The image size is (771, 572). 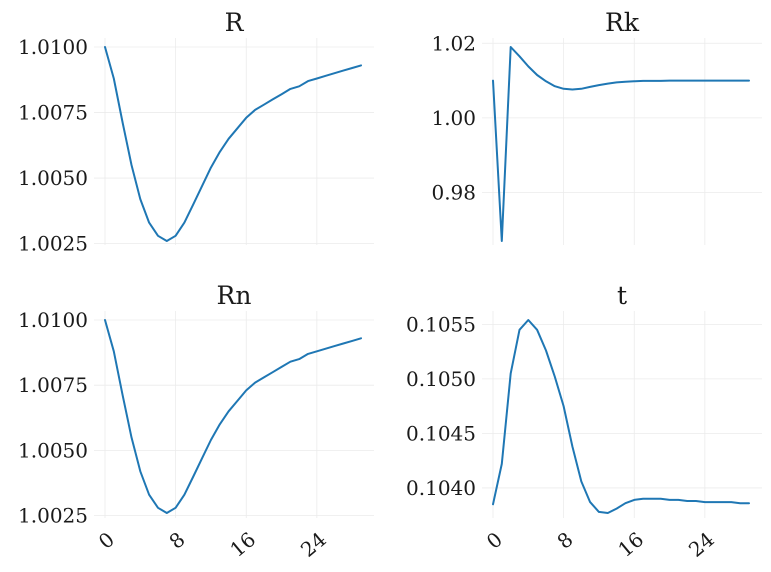 I want to click on ytick-label-rn: 1.0100, so click(x=53, y=320).